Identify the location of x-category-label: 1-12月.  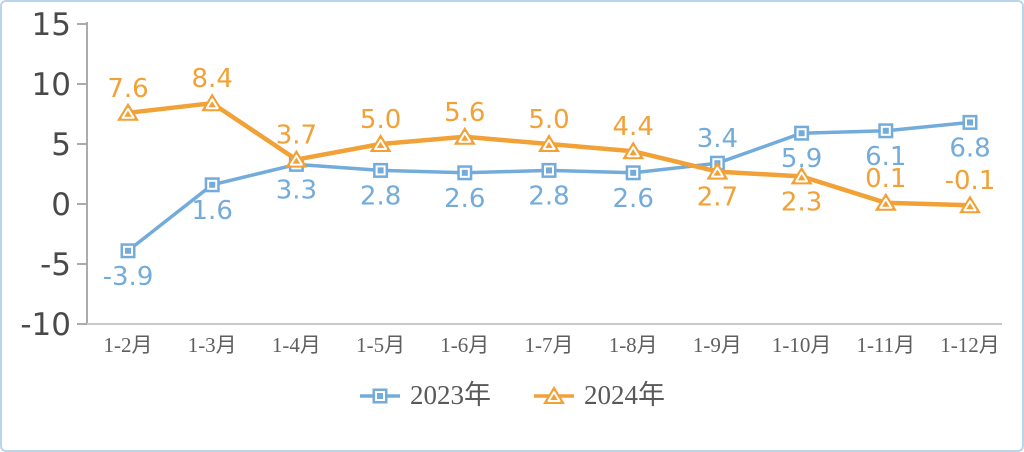
(970, 345).